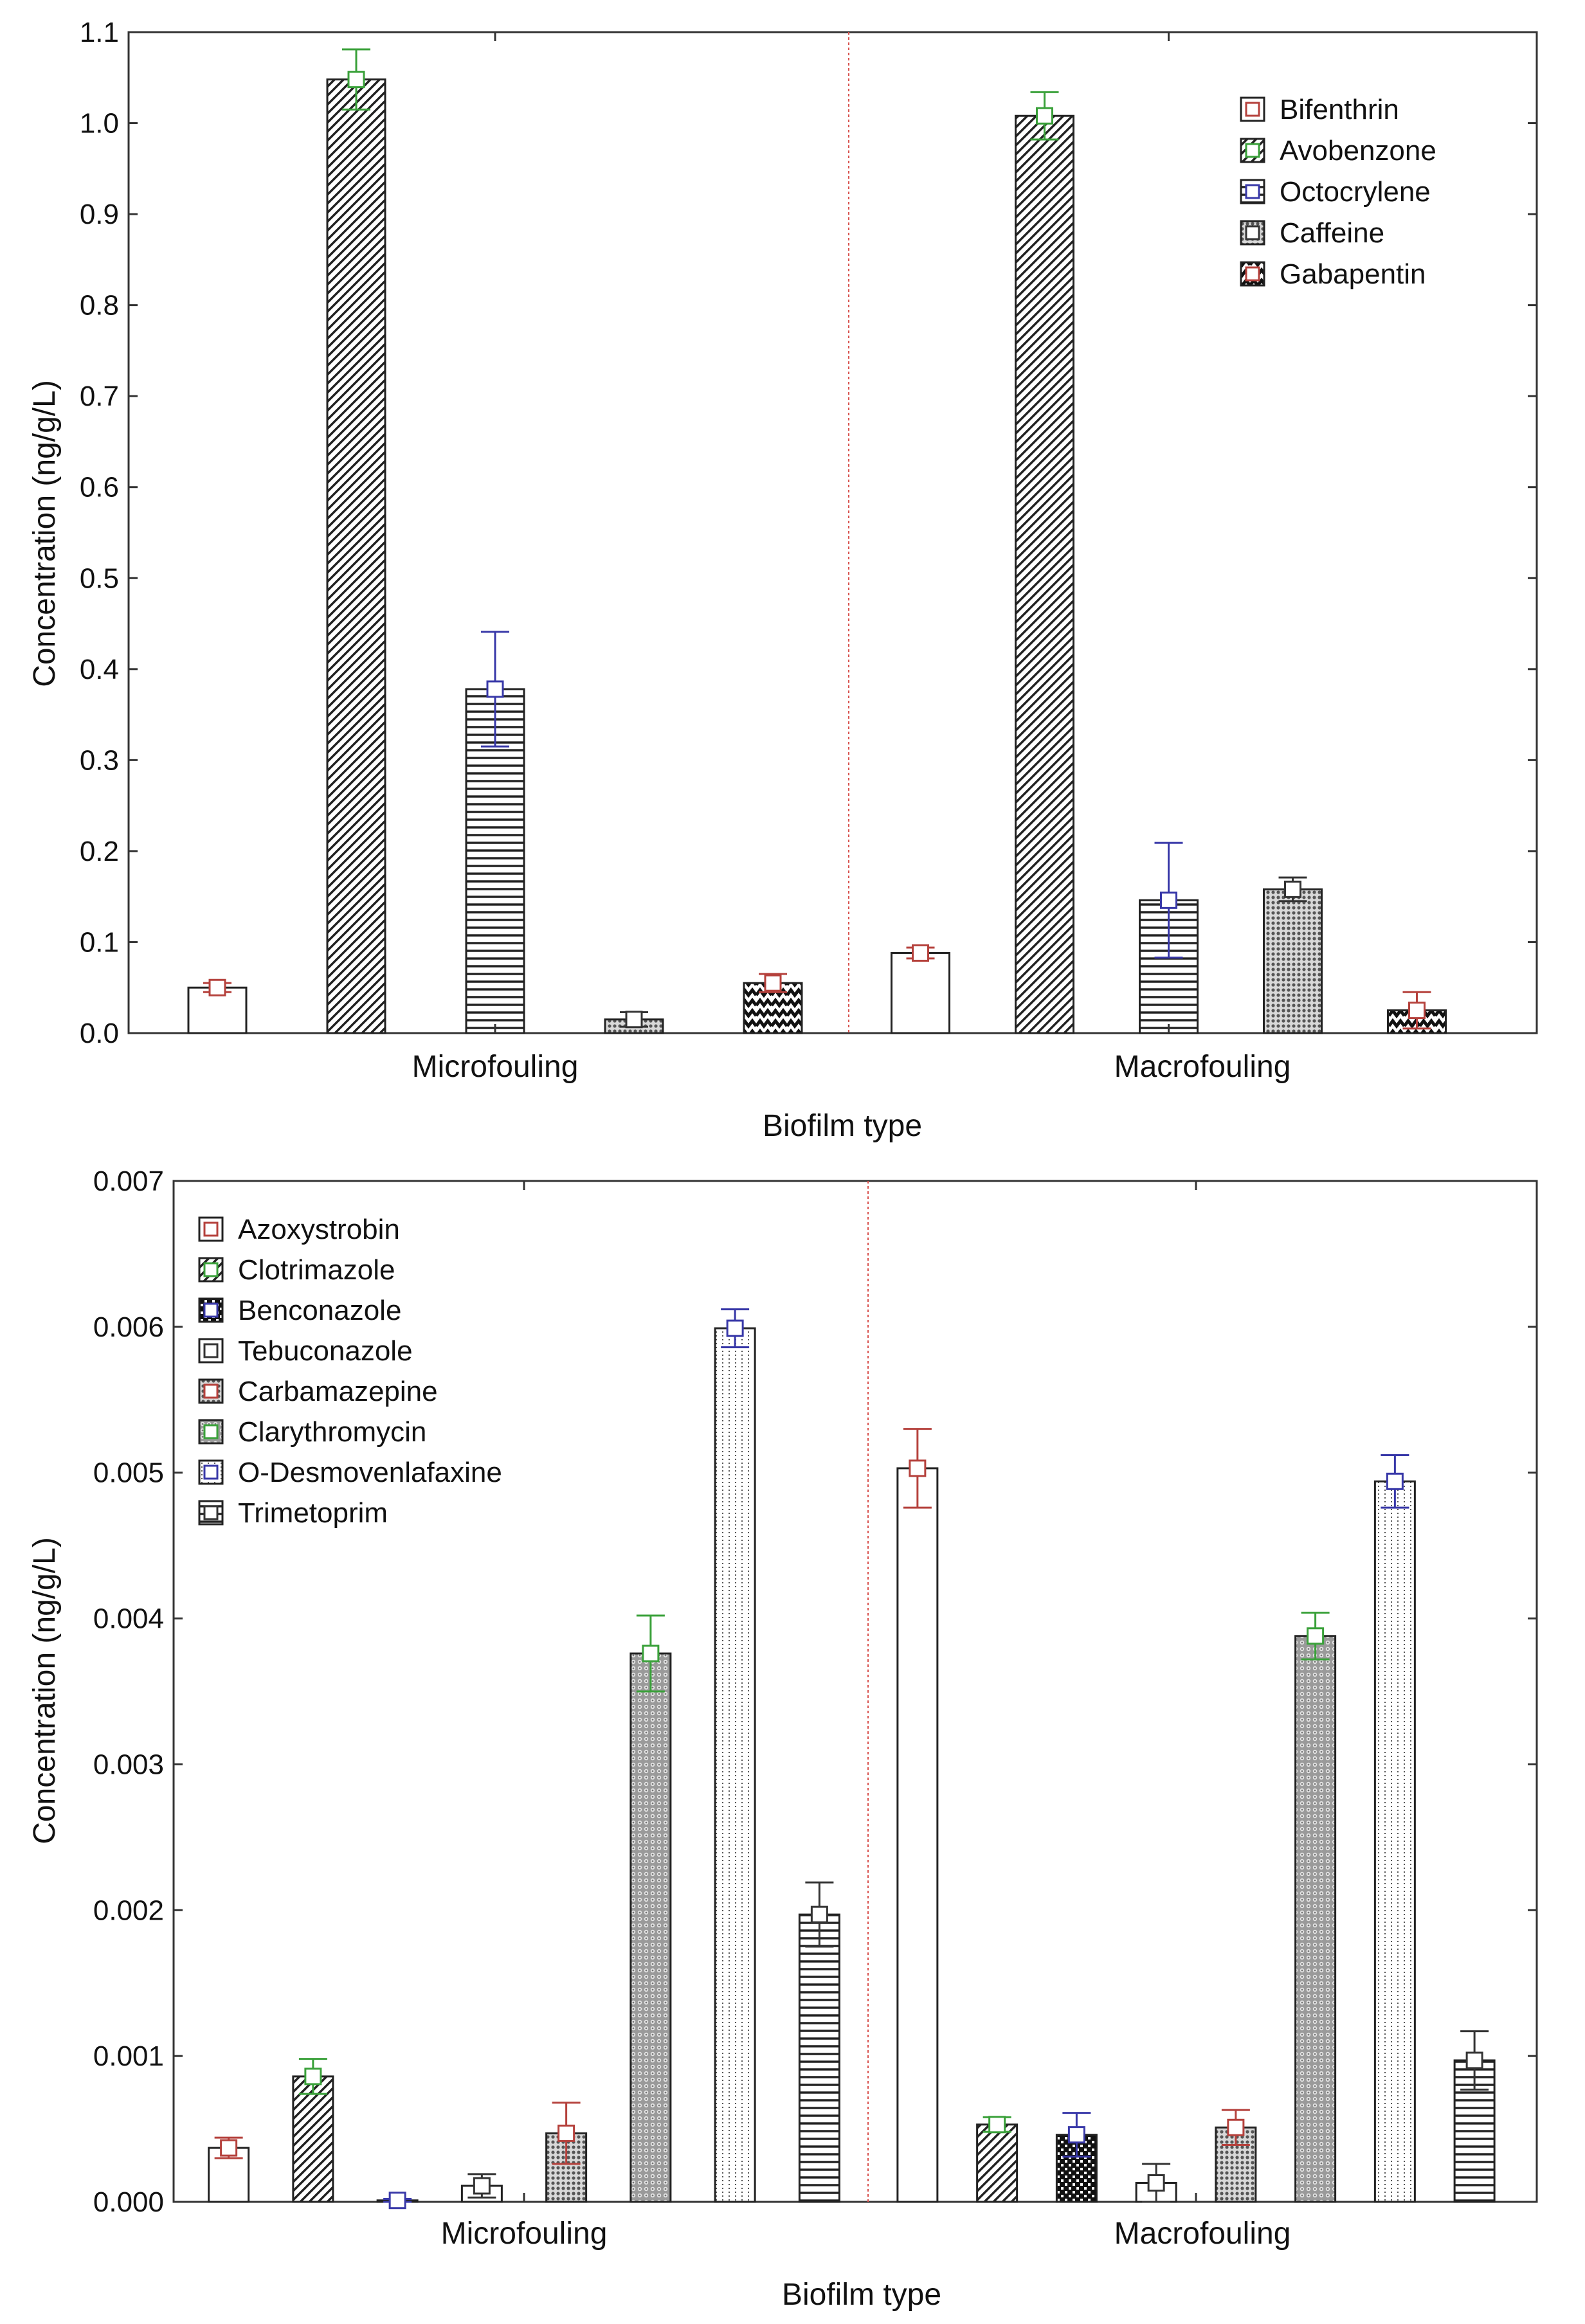 Image resolution: width=1585 pixels, height=2324 pixels. What do you see at coordinates (338, 1391) in the screenshot?
I see `legend-label: Carbamazepine` at bounding box center [338, 1391].